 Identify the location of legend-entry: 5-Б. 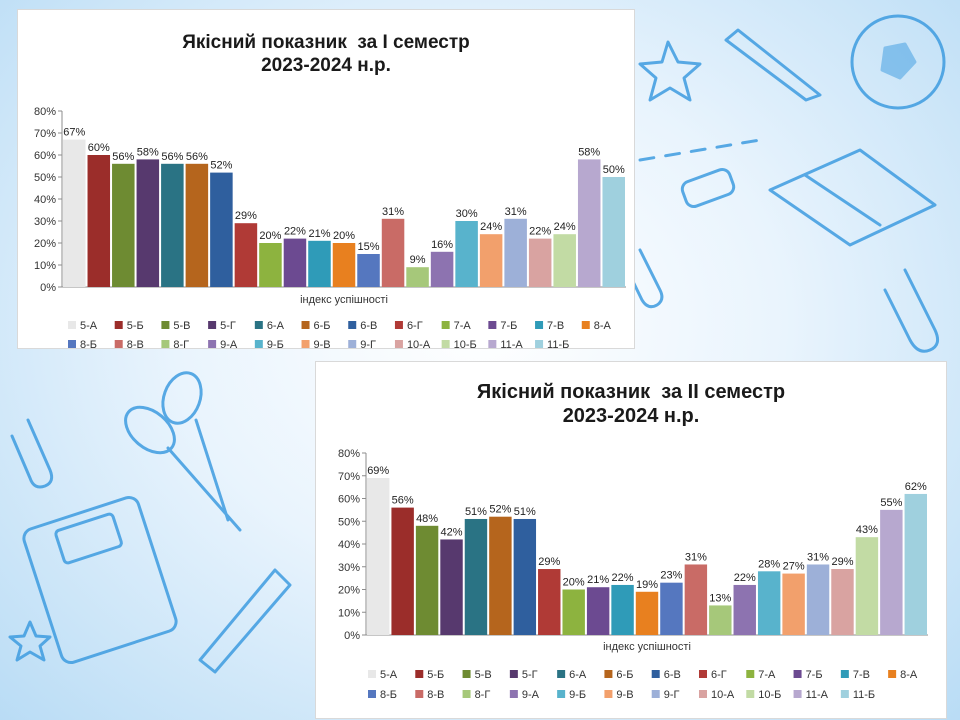
(435, 675).